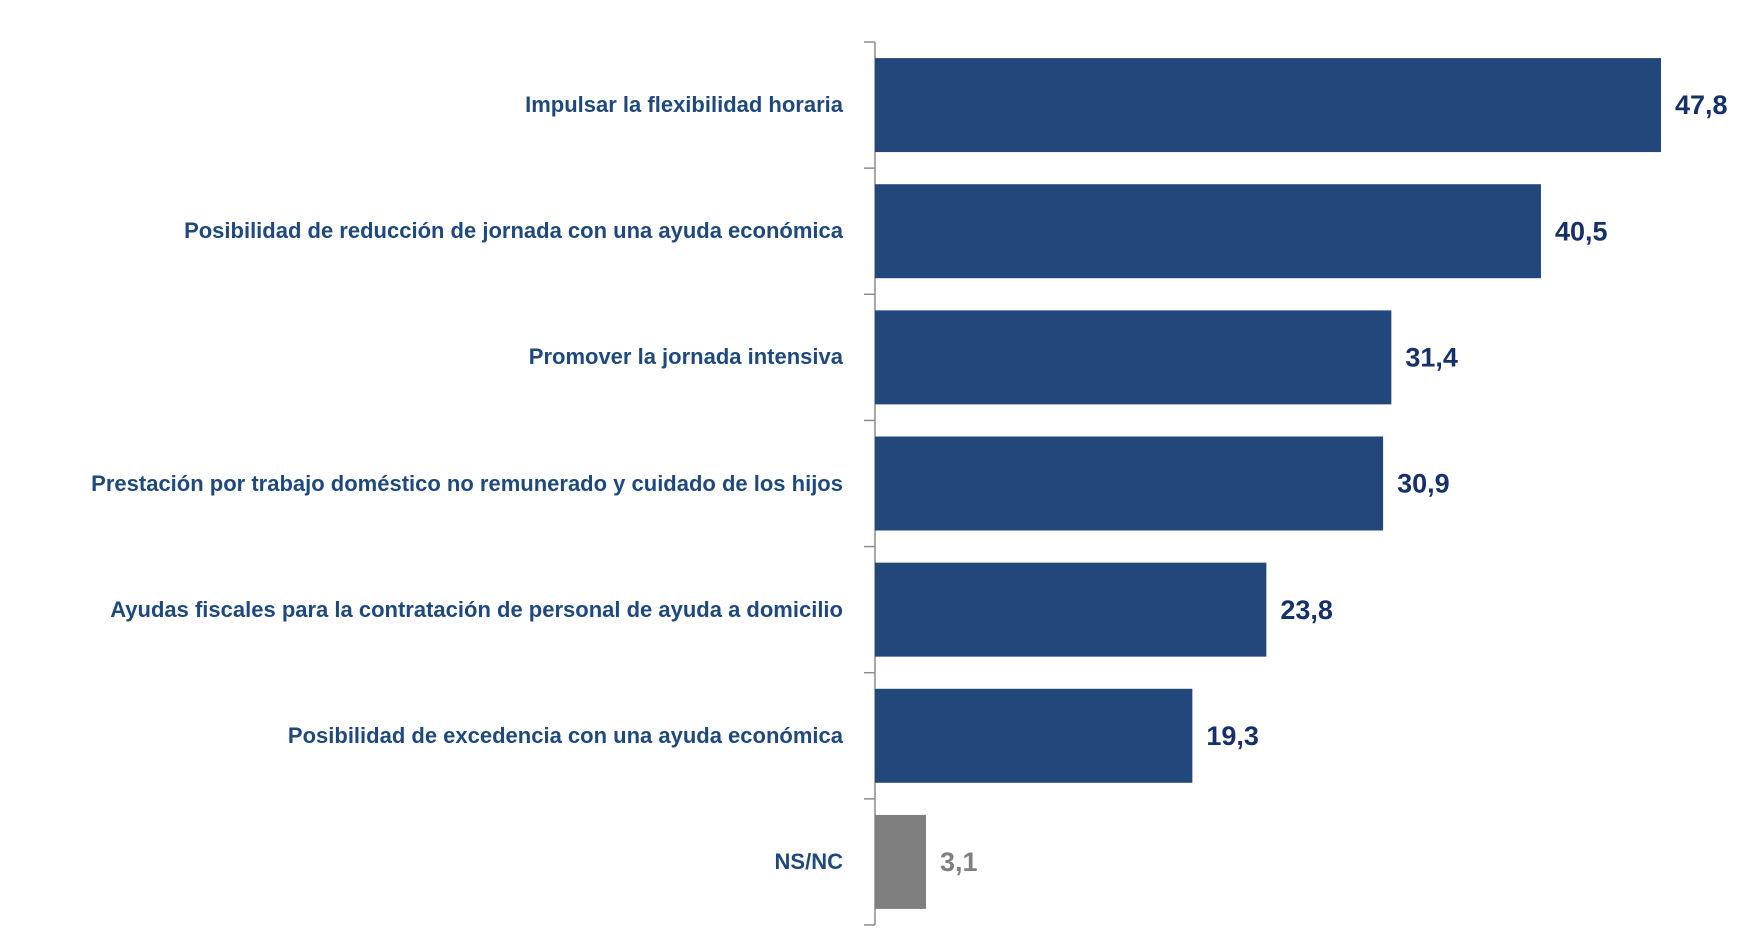  Describe the element at coordinates (1423, 484) in the screenshot. I see `value-label: 30,9` at that location.